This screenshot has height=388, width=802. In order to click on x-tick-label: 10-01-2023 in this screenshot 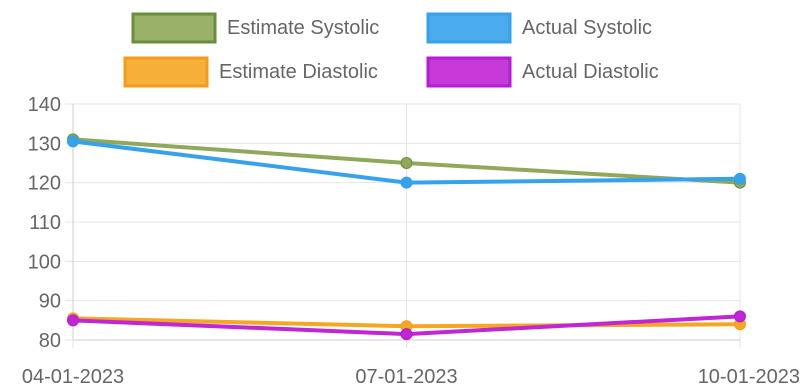, I will do `click(749, 377)`.